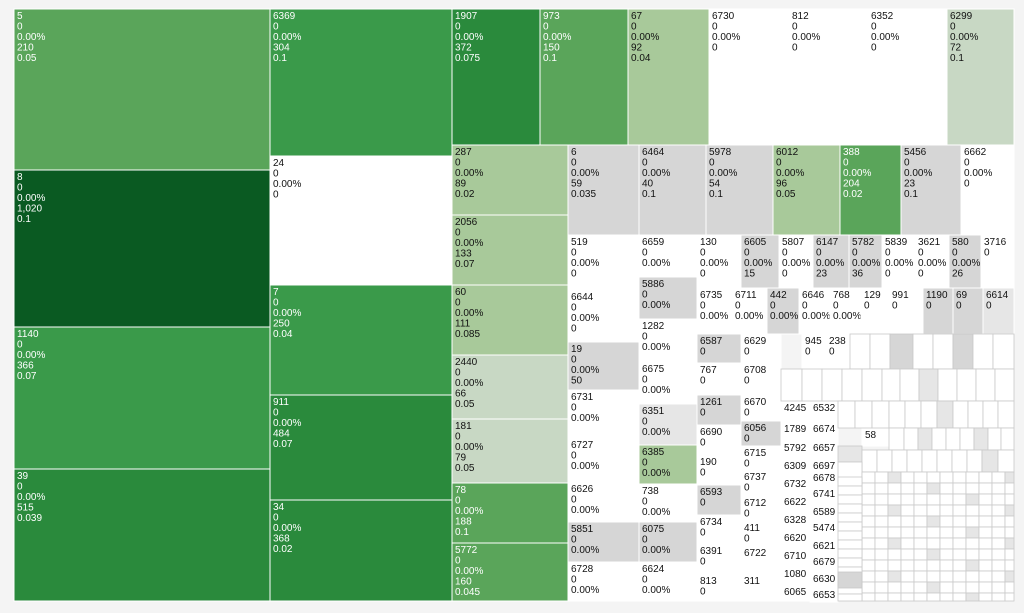 The image size is (1024, 613). I want to click on treemap-cell: 5792, so click(795, 450).